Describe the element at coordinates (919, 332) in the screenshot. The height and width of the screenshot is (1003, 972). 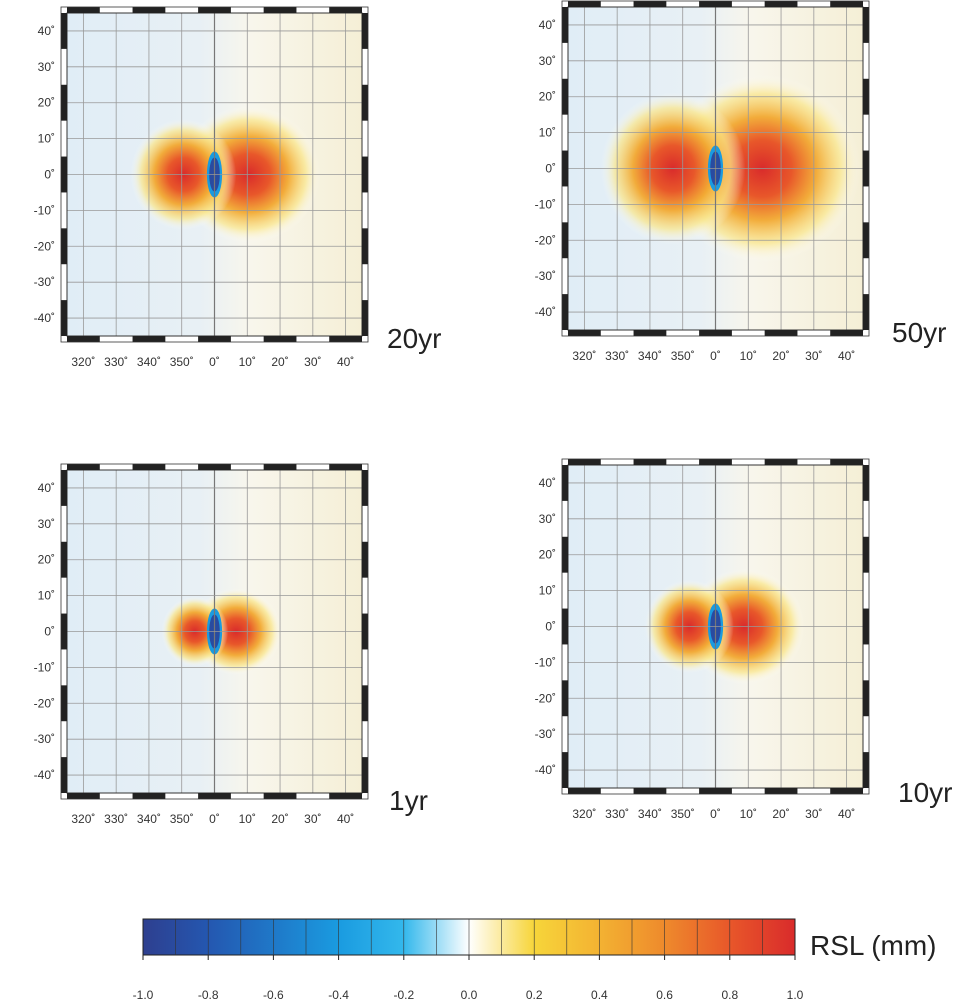
I see `time-label: 50yr` at that location.